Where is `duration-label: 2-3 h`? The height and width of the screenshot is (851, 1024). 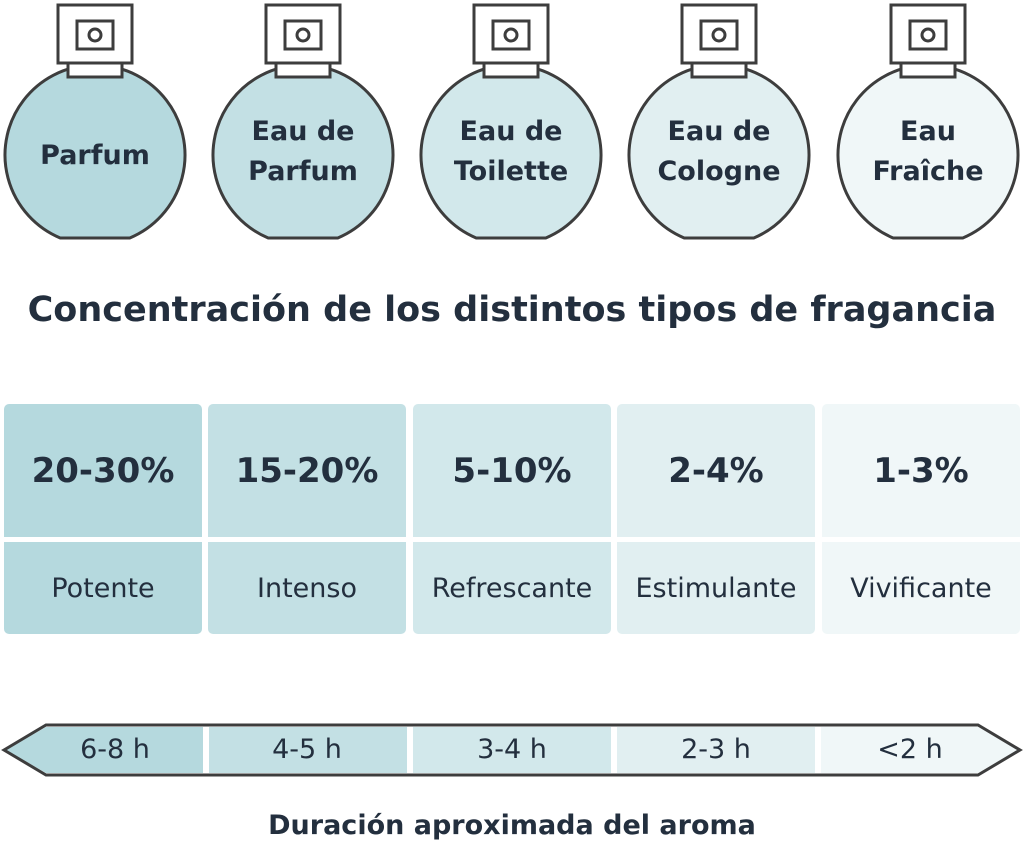
duration-label: 2-3 h is located at coordinates (716, 749).